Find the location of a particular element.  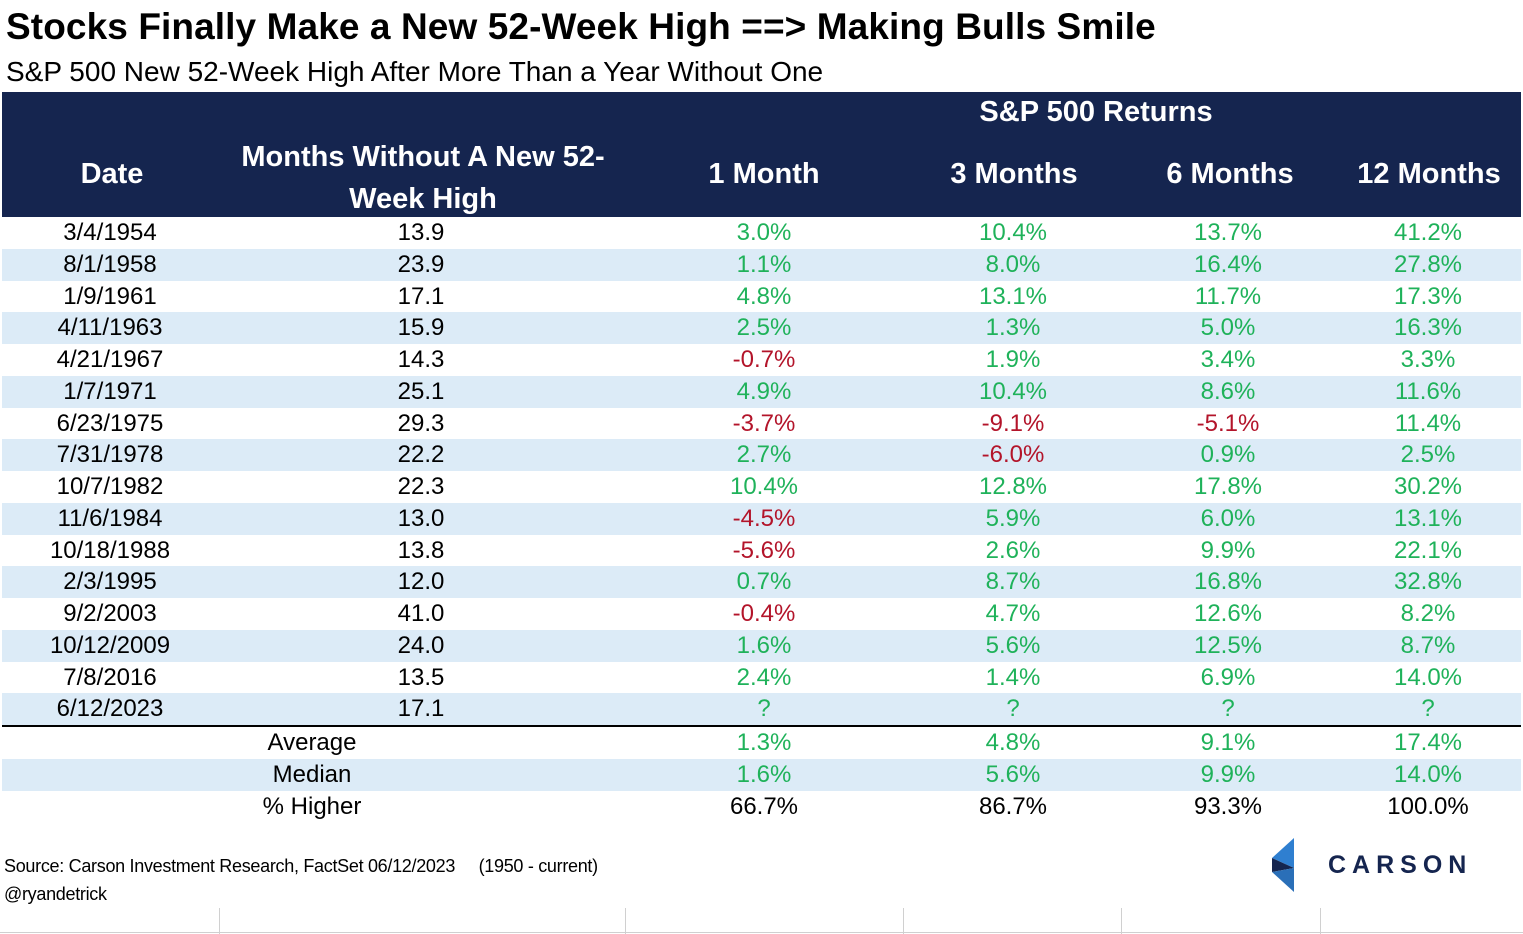

cell-date: 9/2/2003 is located at coordinates (110, 613).